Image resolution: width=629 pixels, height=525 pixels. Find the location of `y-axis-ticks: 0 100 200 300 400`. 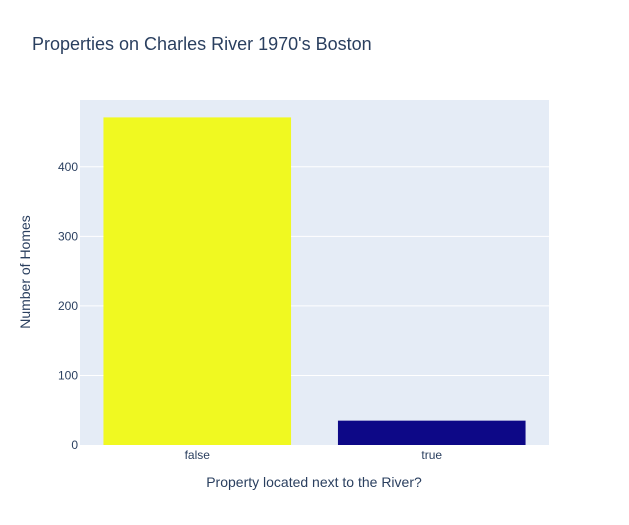

y-axis-ticks: 0 100 200 300 400 is located at coordinates (68, 306).